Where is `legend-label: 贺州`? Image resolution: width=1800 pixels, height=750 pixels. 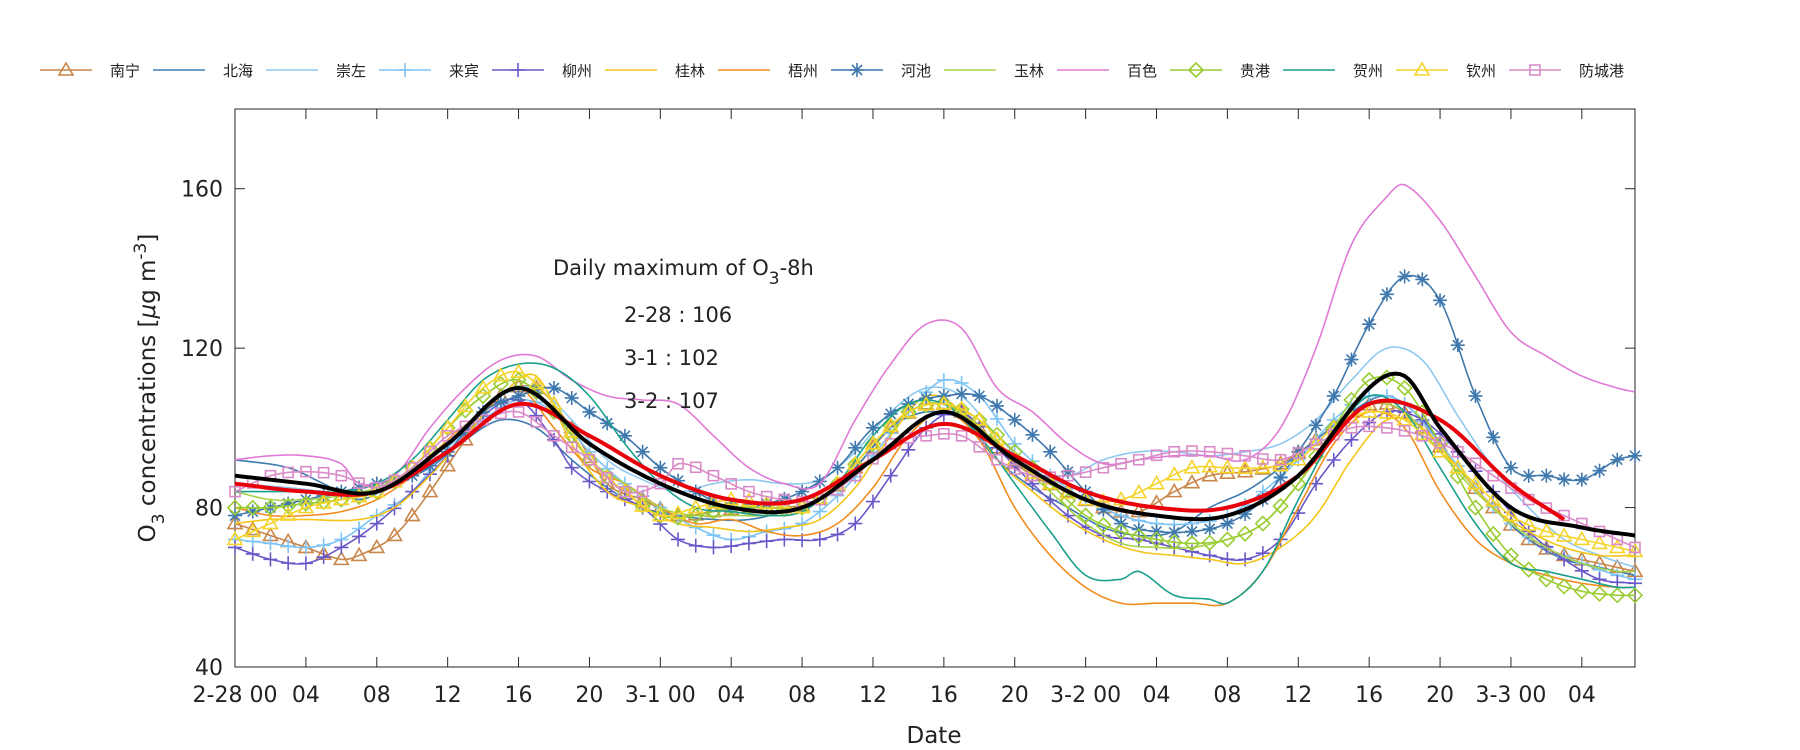 legend-label: 贺州 is located at coordinates (1368, 71).